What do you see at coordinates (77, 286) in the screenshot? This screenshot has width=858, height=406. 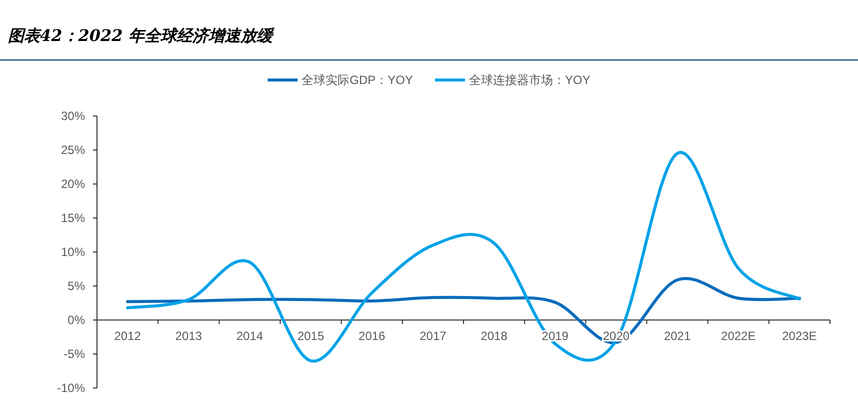 I see `y-tick-label: 5%` at bounding box center [77, 286].